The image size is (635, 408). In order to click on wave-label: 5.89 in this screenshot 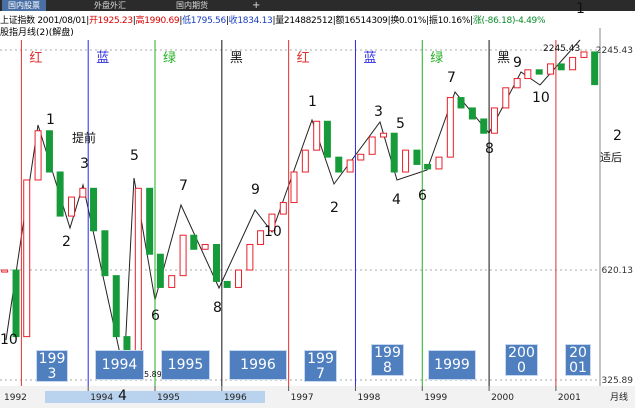, I will do `click(153, 374)`.